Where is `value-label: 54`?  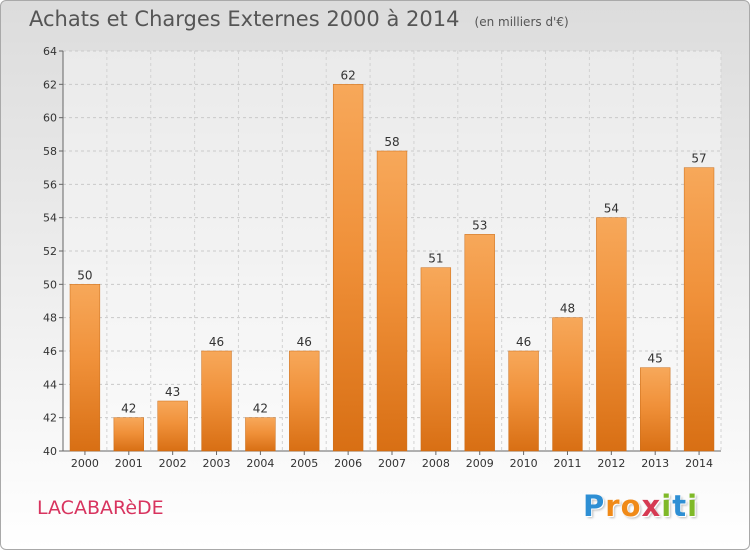 value-label: 54 is located at coordinates (611, 209).